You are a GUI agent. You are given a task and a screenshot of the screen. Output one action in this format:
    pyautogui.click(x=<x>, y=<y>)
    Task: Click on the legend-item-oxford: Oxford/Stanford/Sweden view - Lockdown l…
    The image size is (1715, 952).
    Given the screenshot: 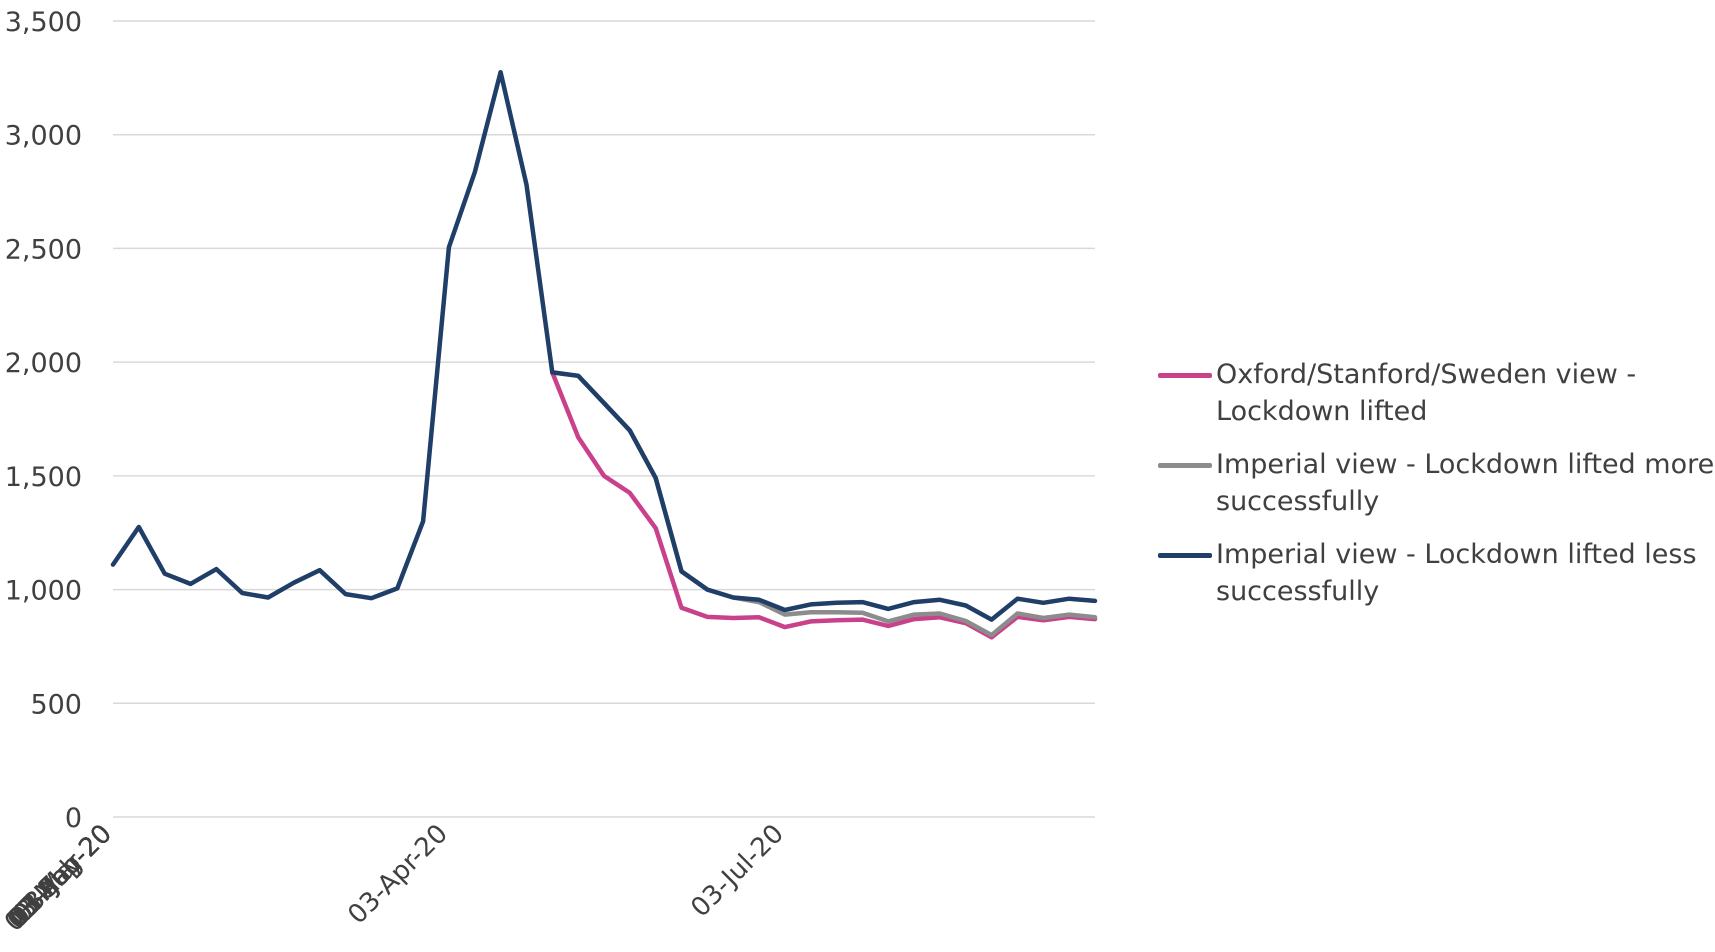 What is the action you would take?
    pyautogui.click(x=1436, y=393)
    